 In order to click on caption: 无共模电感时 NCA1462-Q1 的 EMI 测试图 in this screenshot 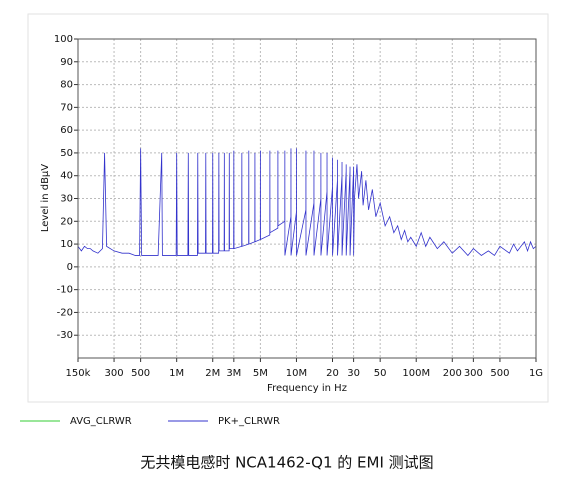, I will do `click(286, 463)`.